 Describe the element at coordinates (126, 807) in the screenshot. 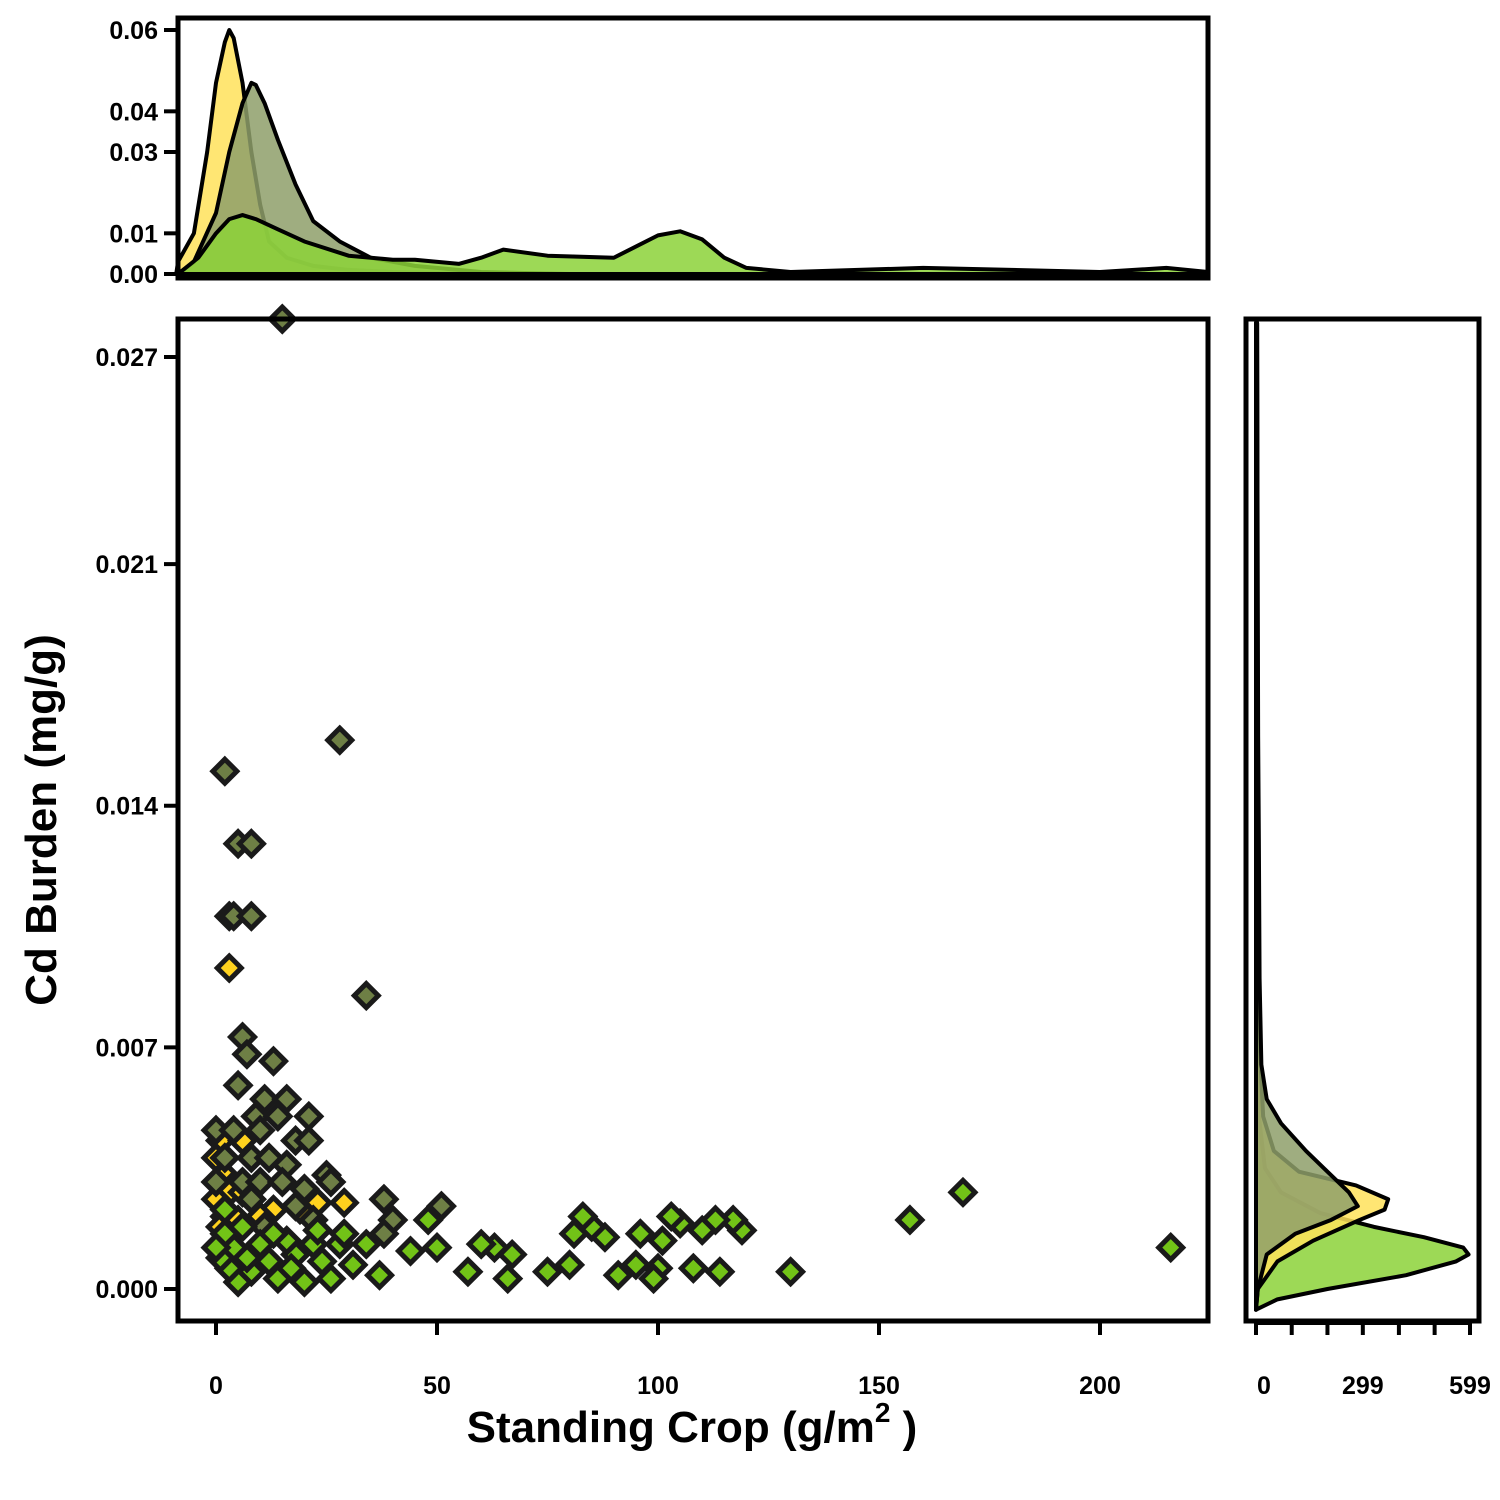

I see `y-tick-label: 0.014` at that location.